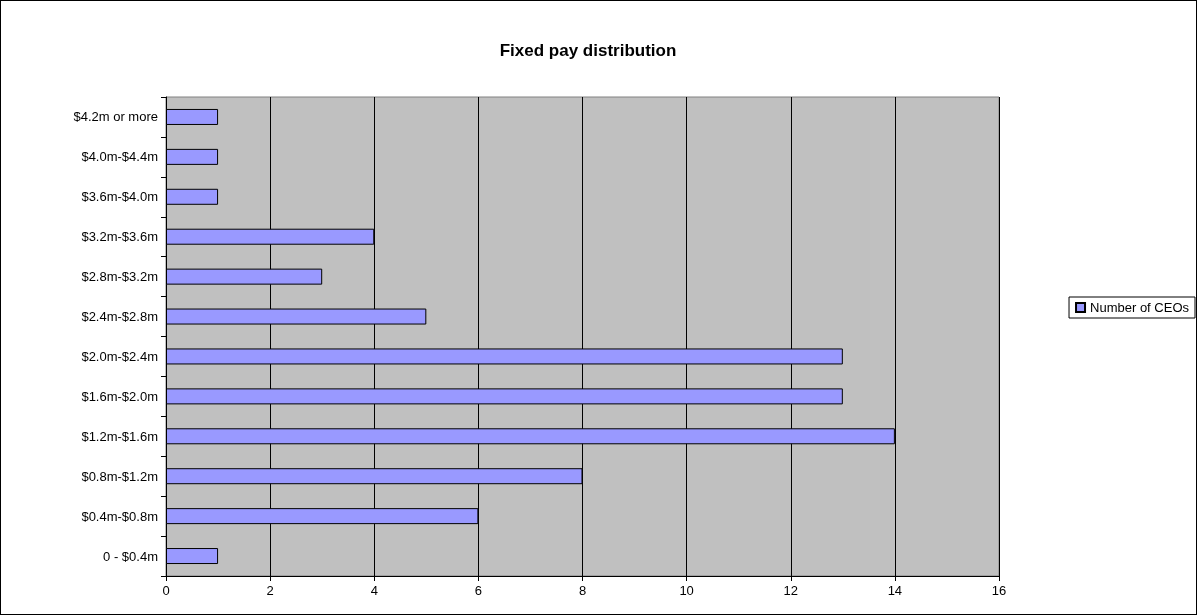  What do you see at coordinates (119, 436) in the screenshot?
I see `y-tick-label: $1.2m-$1.6m` at bounding box center [119, 436].